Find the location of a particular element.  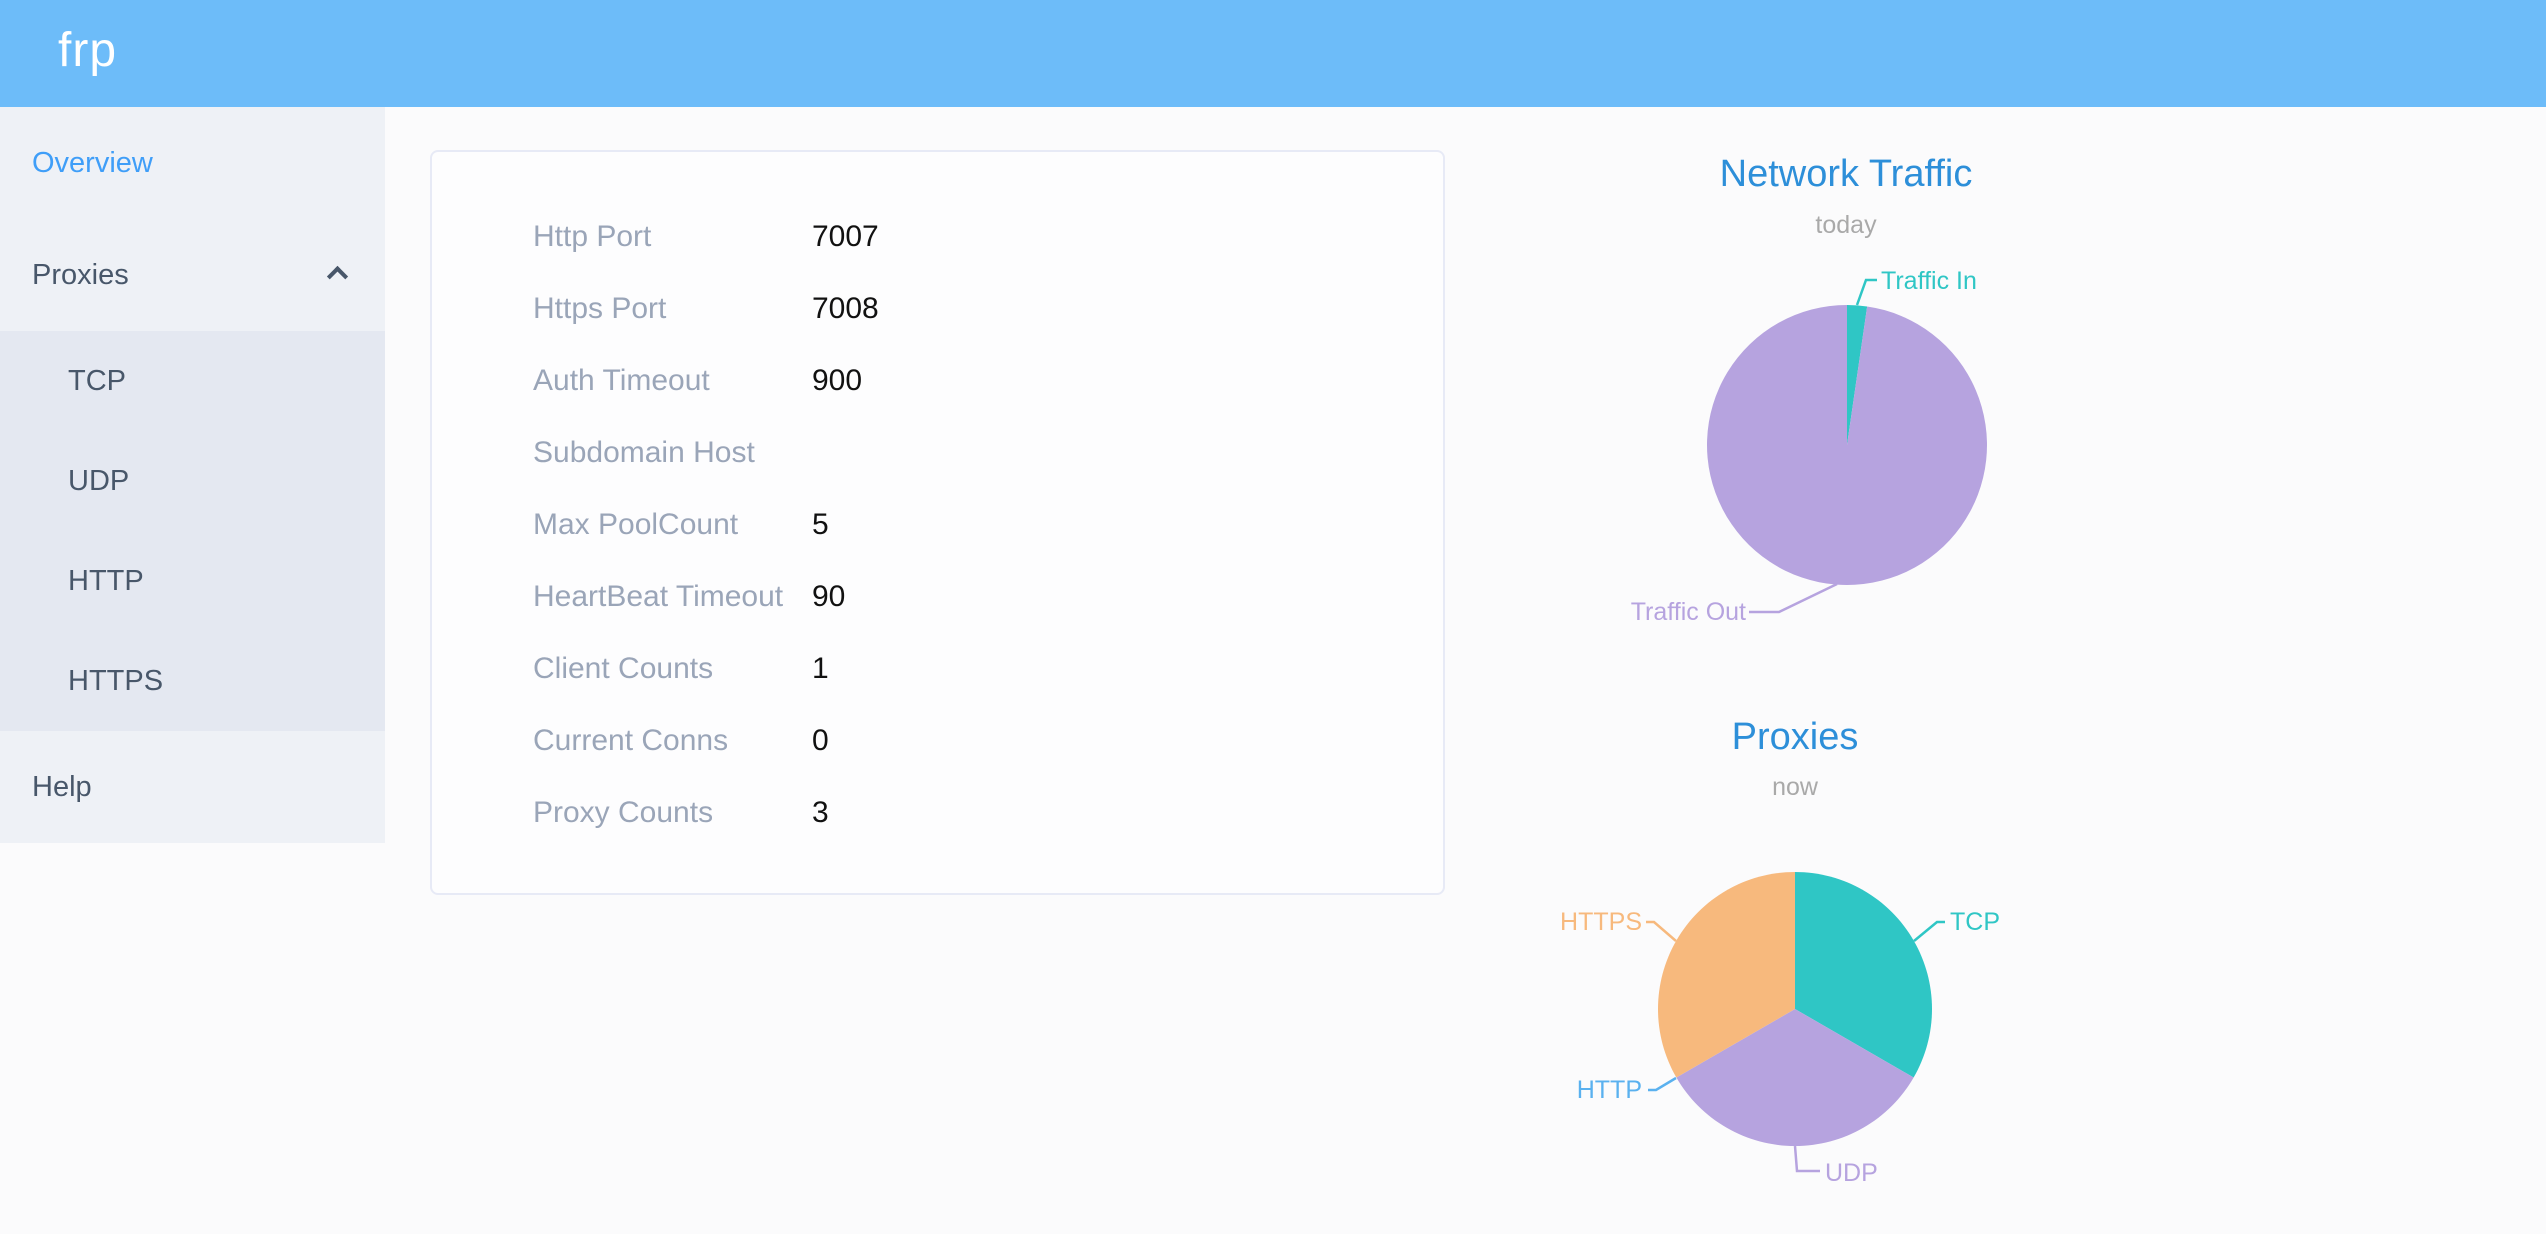

app-logo: frp is located at coordinates (88, 50).